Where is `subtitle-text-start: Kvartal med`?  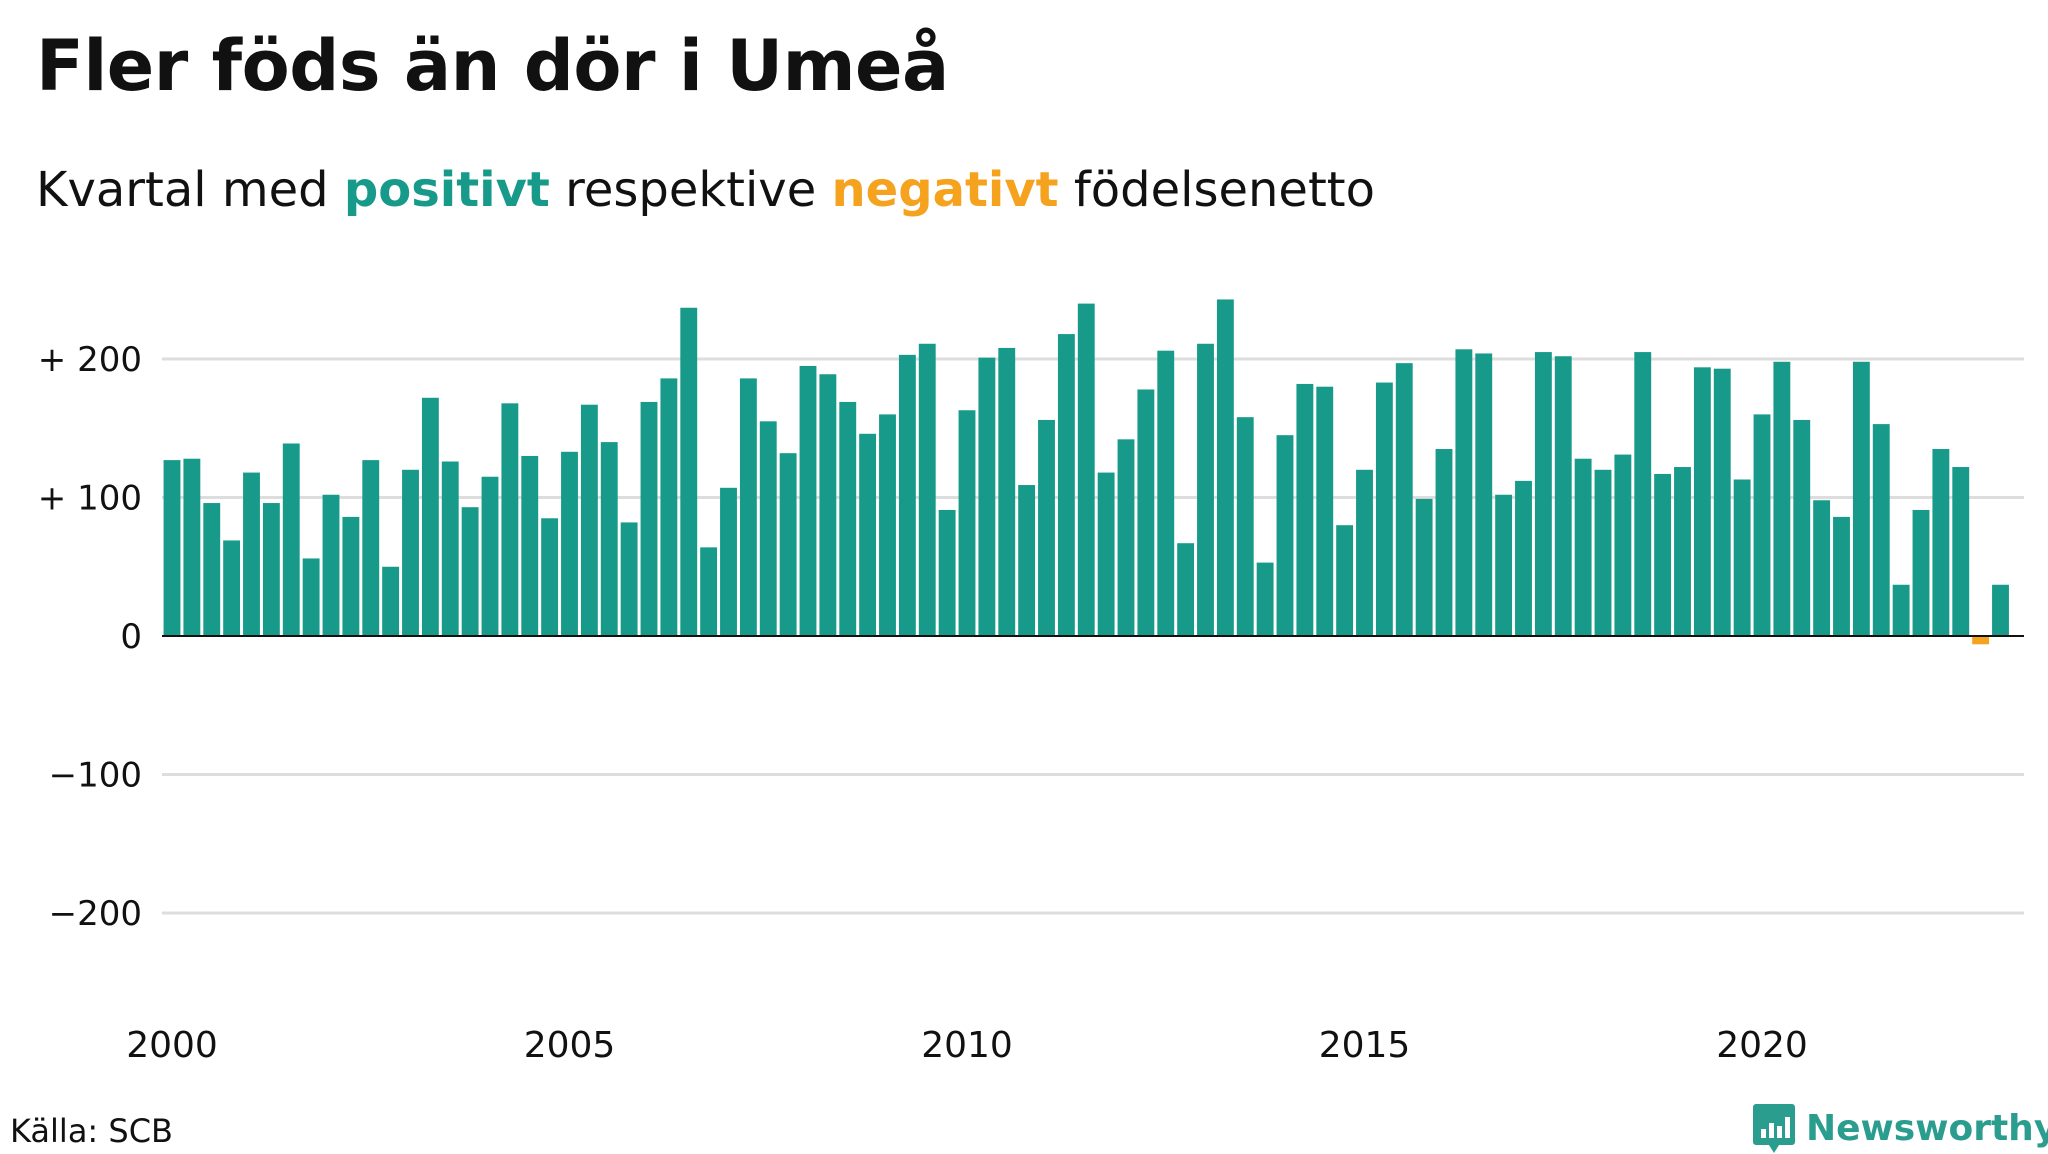
subtitle-text-start: Kvartal med is located at coordinates (190, 190).